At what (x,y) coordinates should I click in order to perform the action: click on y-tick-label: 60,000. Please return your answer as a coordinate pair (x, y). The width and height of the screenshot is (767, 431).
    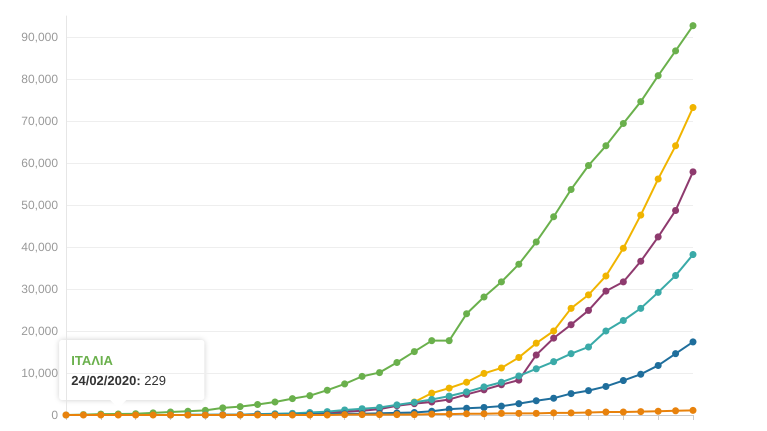
    Looking at the image, I should click on (39, 163).